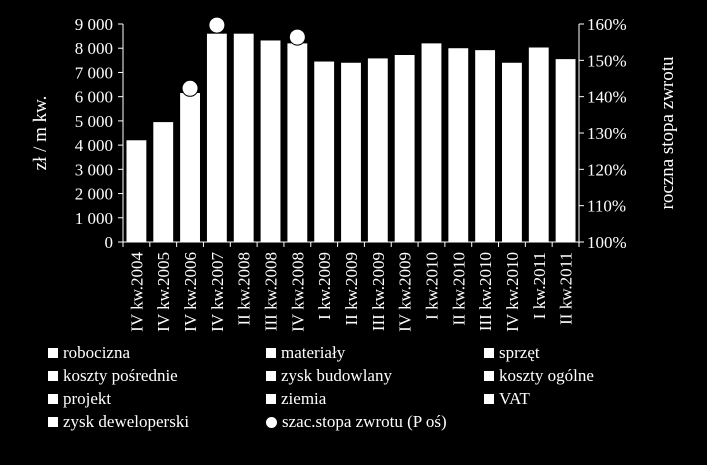 The height and width of the screenshot is (465, 707). I want to click on y2-axis-title: roczna stopa zwrotu, so click(667, 132).